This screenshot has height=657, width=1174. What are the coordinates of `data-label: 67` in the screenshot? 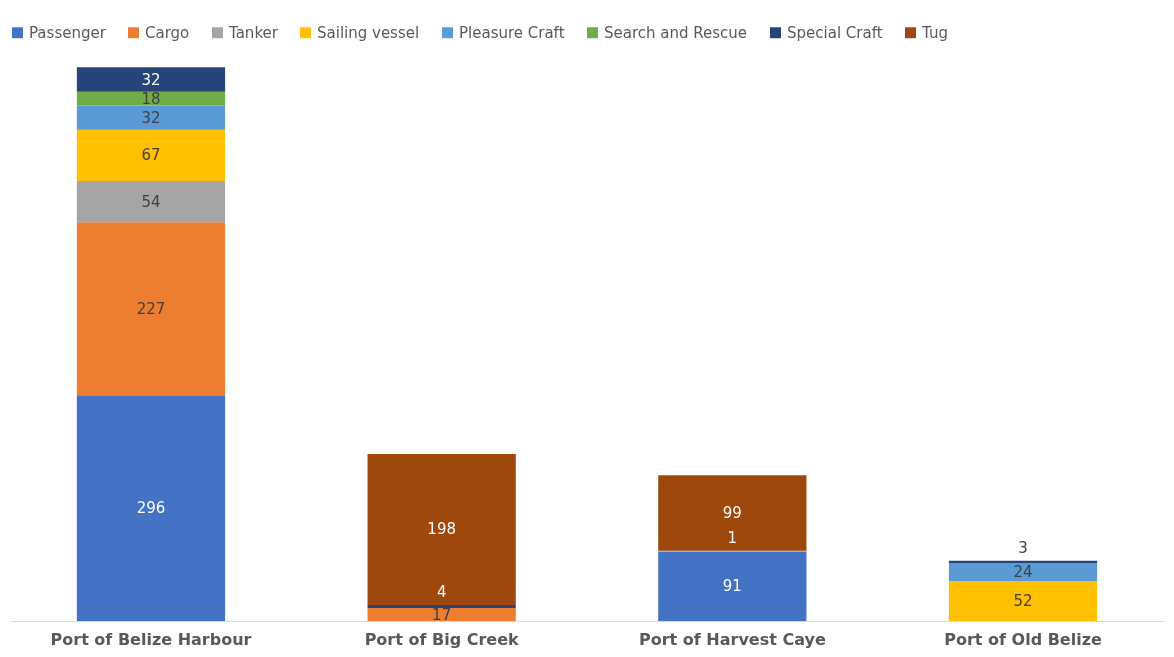 It's located at (151, 155).